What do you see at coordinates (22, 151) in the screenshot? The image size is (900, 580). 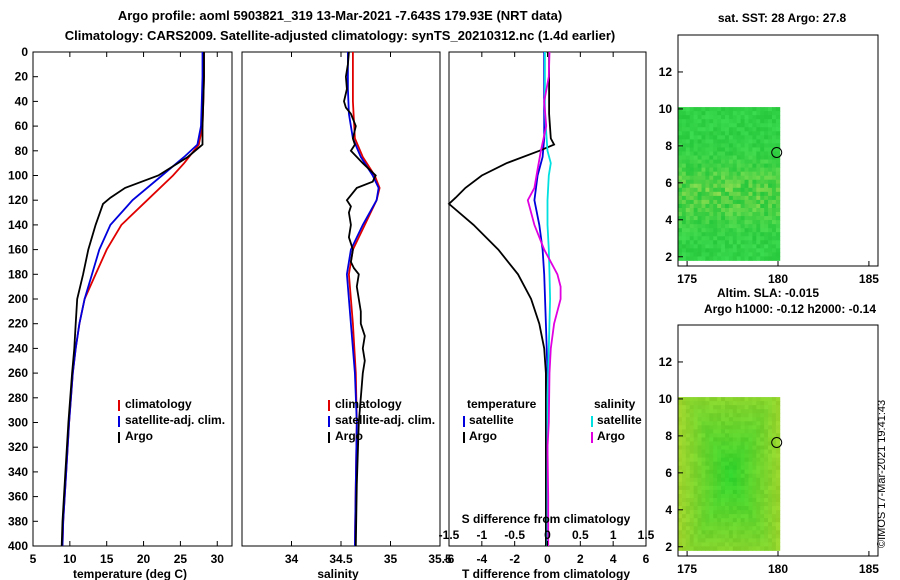 I see `y-tick-label: 80` at bounding box center [22, 151].